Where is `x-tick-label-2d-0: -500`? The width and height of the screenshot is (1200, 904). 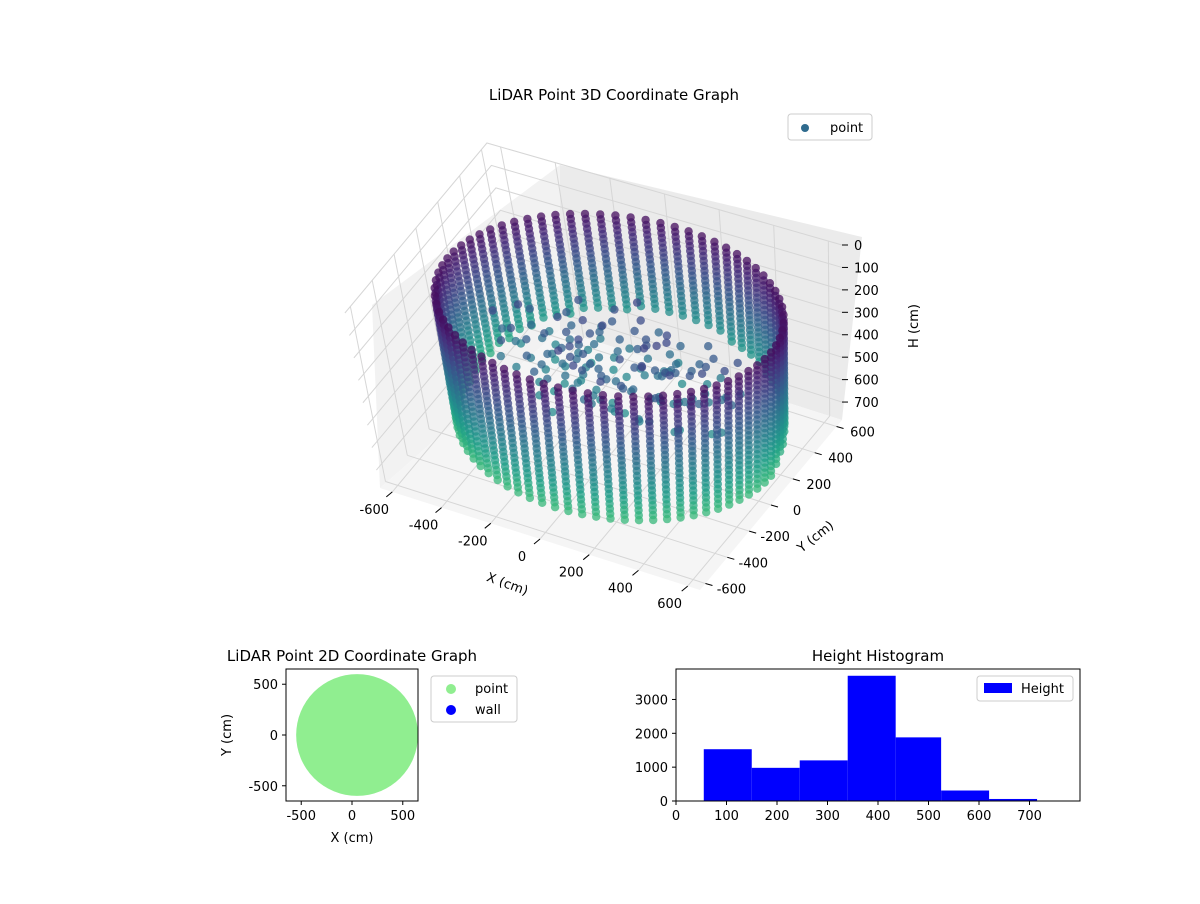 x-tick-label-2d-0: -500 is located at coordinates (301, 816).